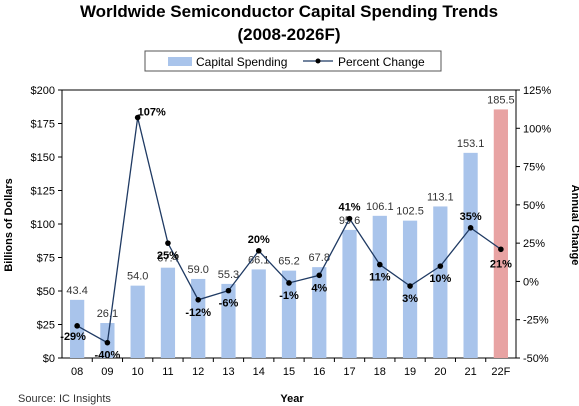  What do you see at coordinates (534, 168) in the screenshot?
I see `y2-tick-label: 75%` at bounding box center [534, 168].